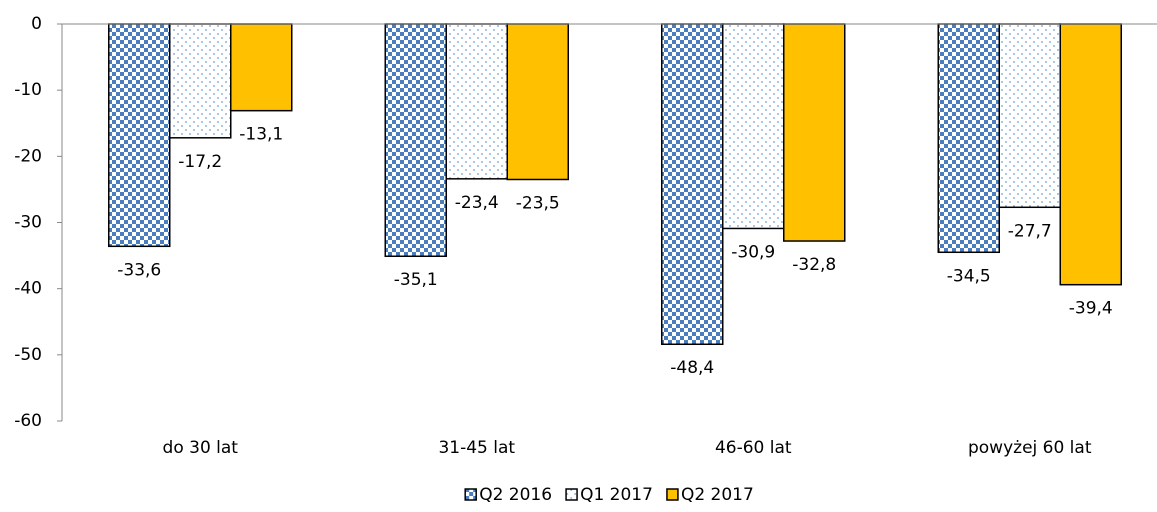 The image size is (1157, 512). I want to click on y-tick-label: -60, so click(28, 421).